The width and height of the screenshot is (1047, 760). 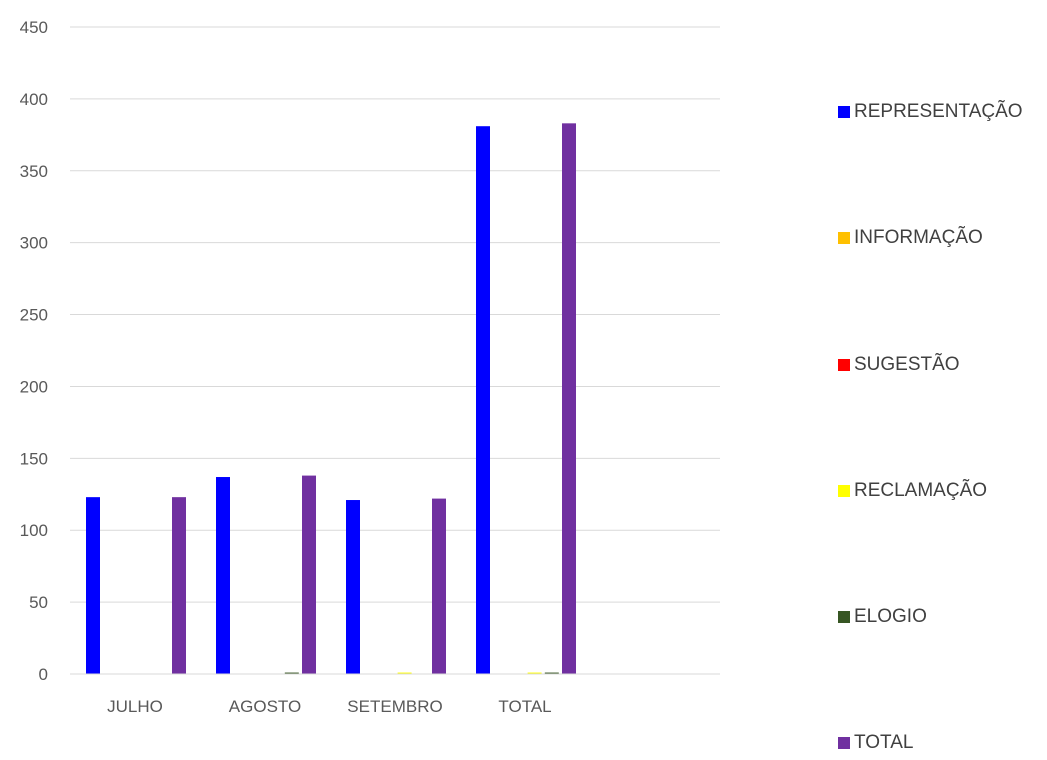 I want to click on legend-item: SUGESTÃO, so click(x=899, y=365).